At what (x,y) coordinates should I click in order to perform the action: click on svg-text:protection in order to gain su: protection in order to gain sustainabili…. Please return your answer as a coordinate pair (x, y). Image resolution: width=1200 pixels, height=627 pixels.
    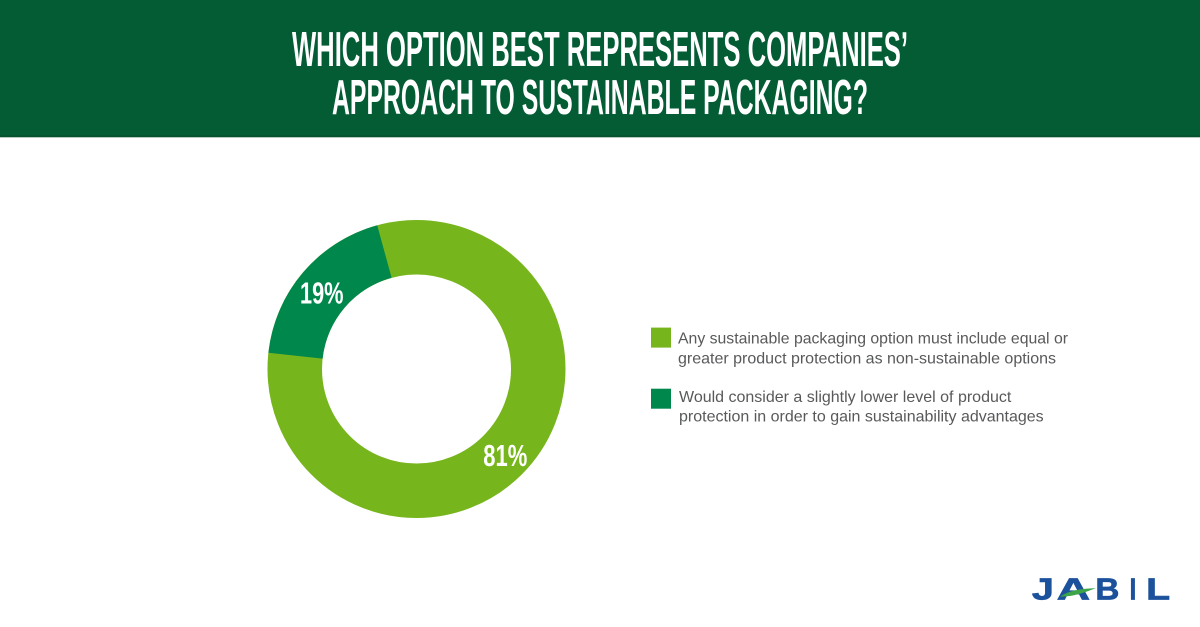
    Looking at the image, I should click on (861, 417).